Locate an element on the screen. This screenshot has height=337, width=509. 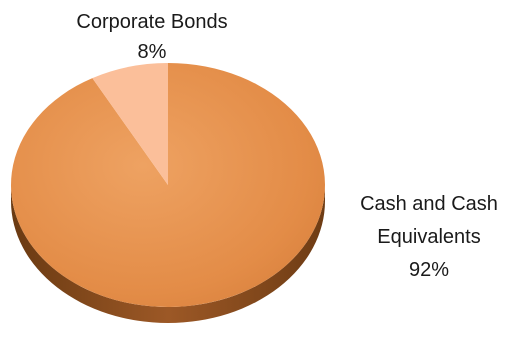
slice-label-corporate-bonds: Corporate Bonds is located at coordinates (151, 22).